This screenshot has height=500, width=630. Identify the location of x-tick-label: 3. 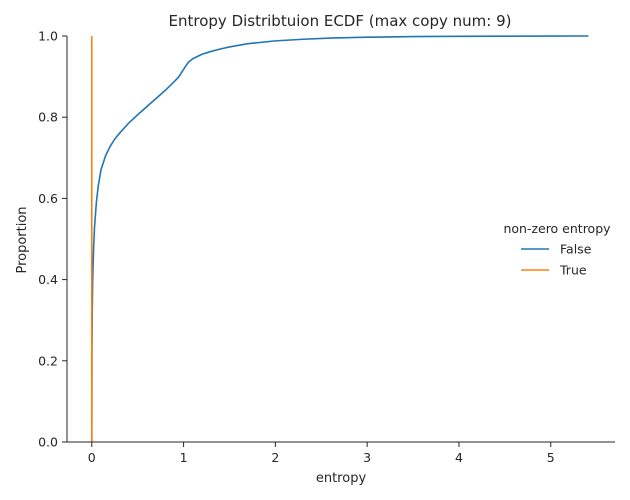
(367, 457).